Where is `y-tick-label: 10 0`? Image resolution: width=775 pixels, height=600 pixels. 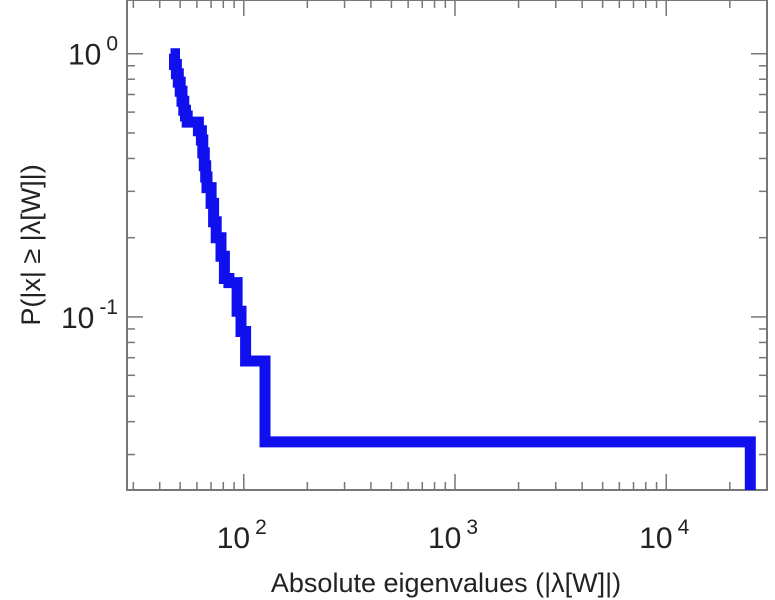
y-tick-label: 10 0 is located at coordinates (93, 52).